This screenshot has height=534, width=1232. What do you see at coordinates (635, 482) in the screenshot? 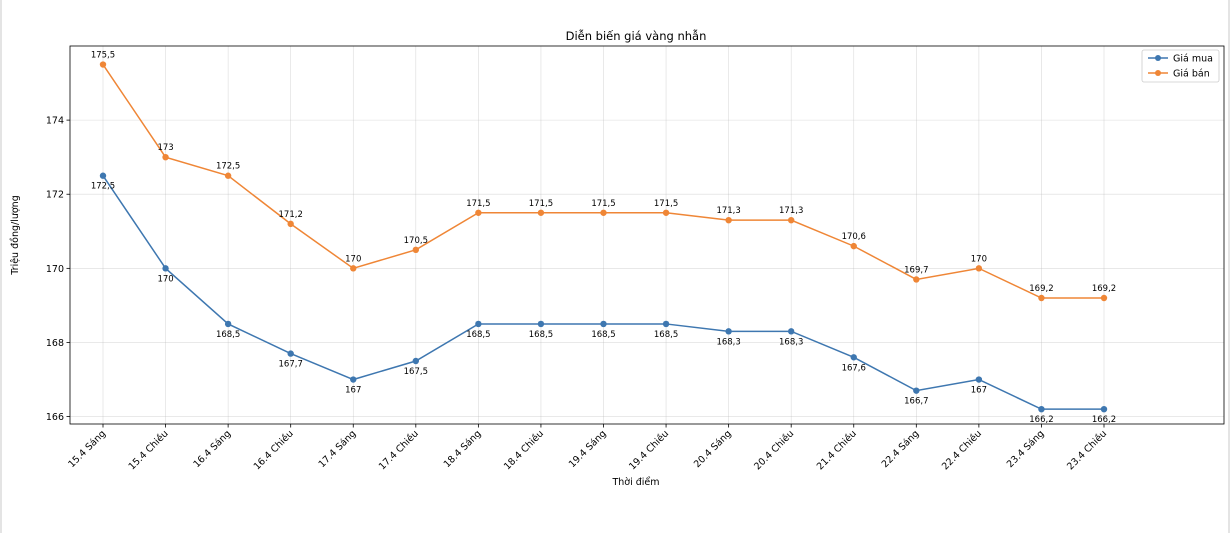
I see `x-axis-label: Thời điểm` at bounding box center [635, 482].